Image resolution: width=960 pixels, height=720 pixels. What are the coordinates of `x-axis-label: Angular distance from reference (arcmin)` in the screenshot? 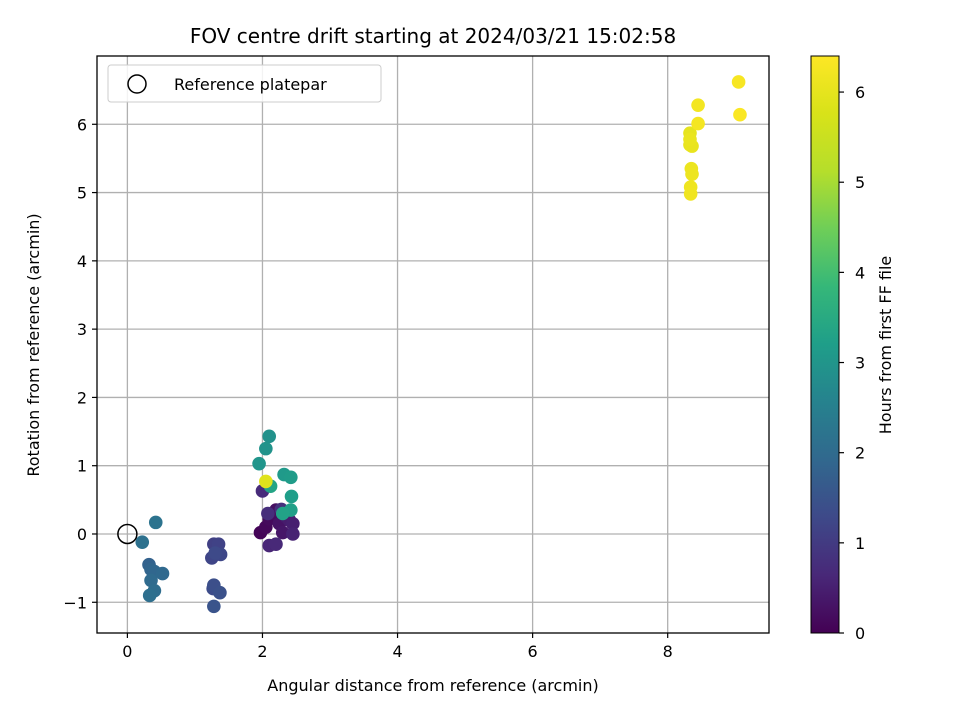 It's located at (432, 685).